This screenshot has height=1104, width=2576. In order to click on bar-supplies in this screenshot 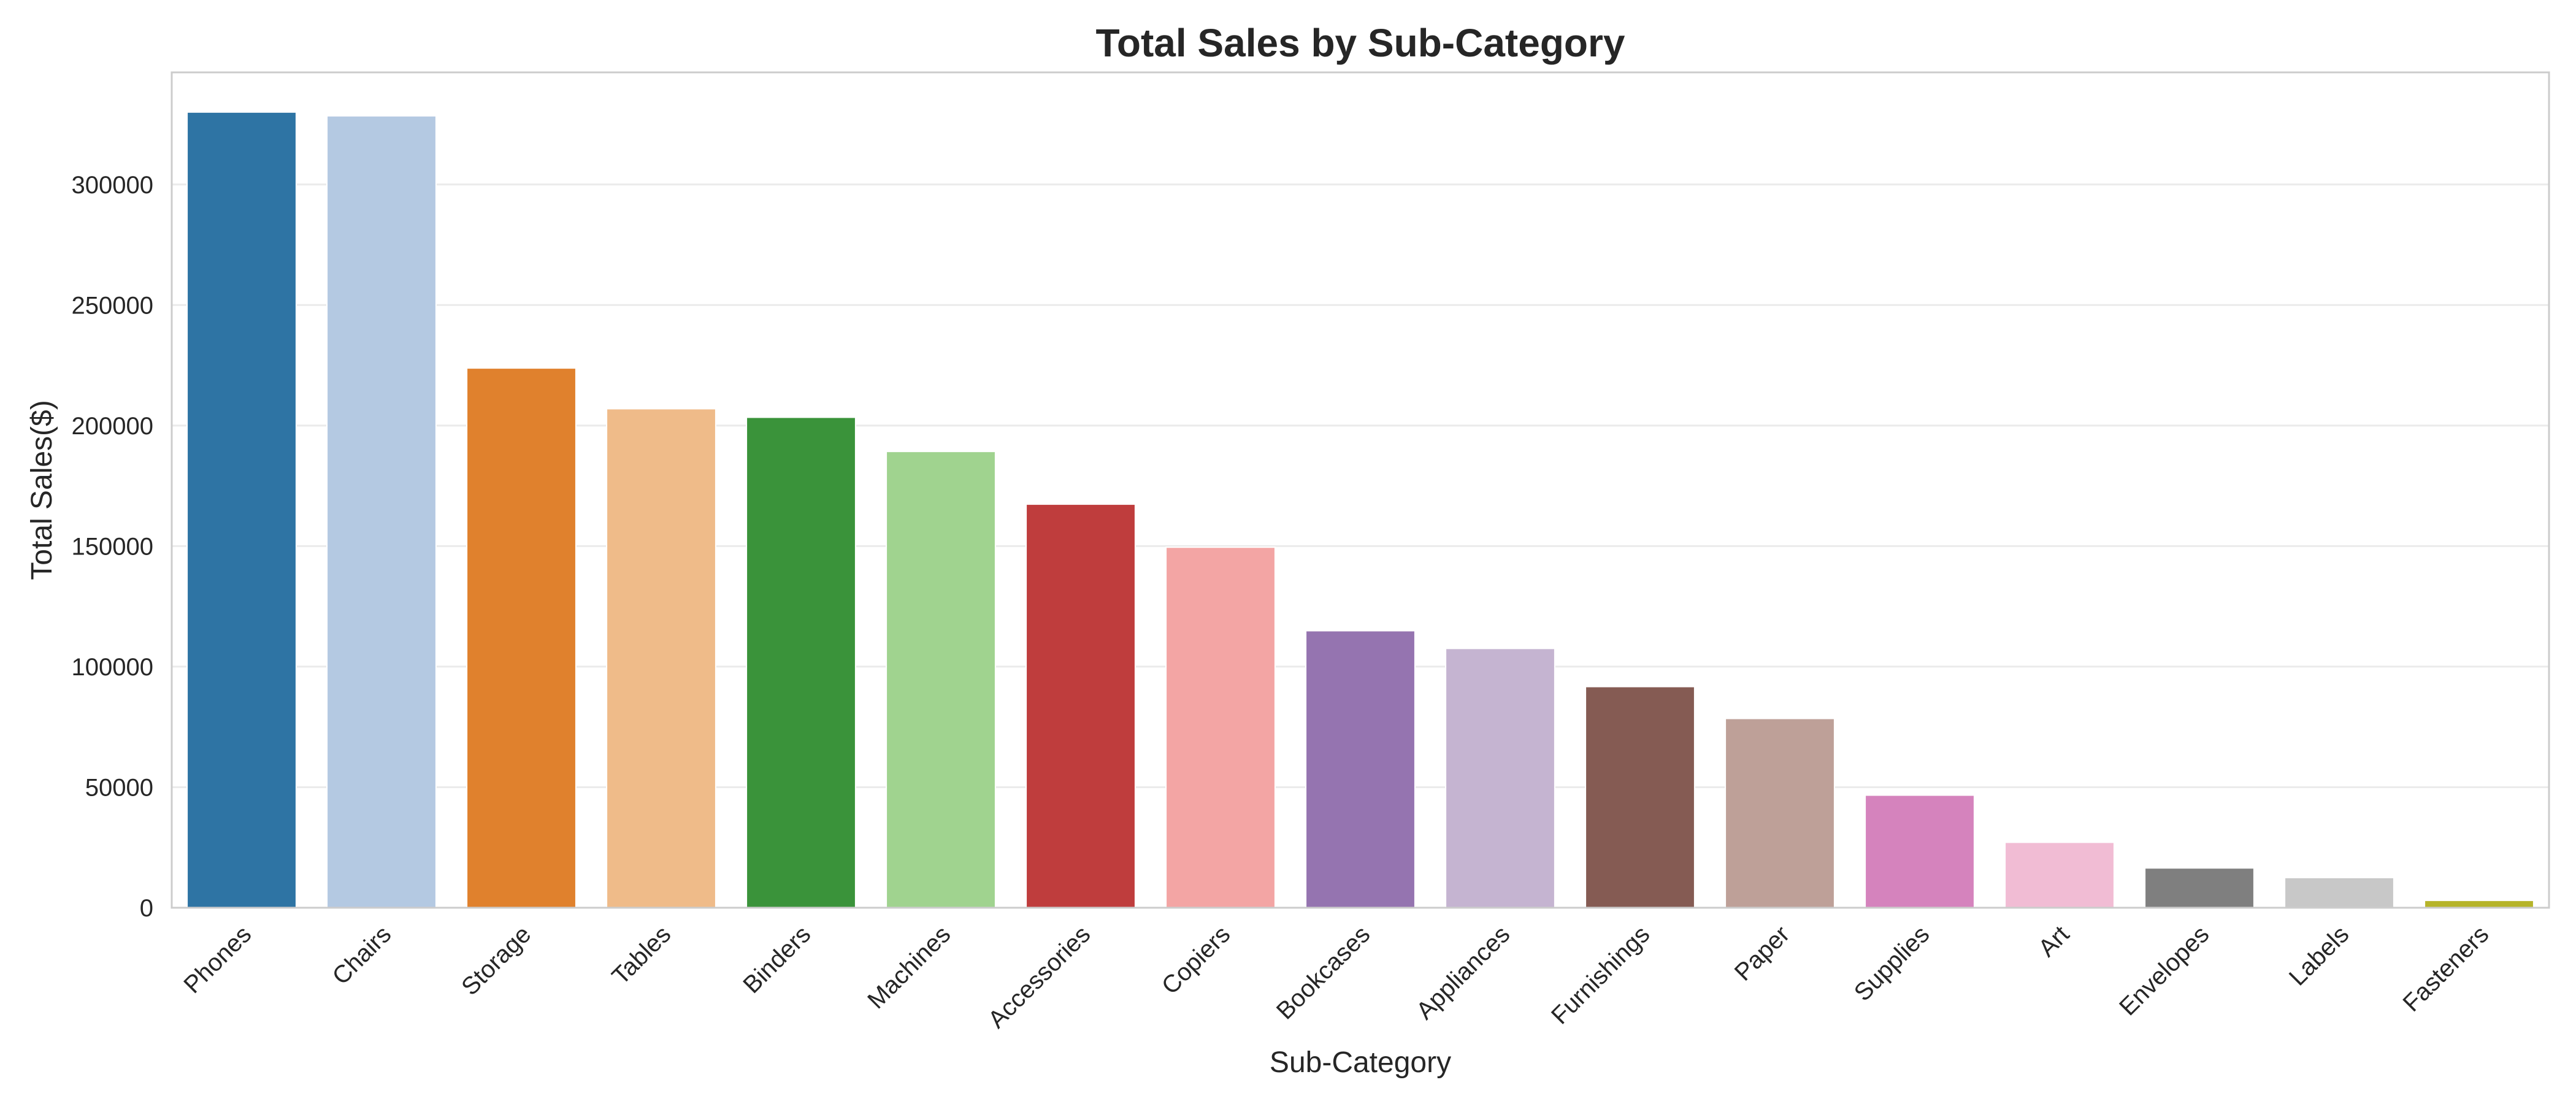, I will do `click(1920, 851)`.